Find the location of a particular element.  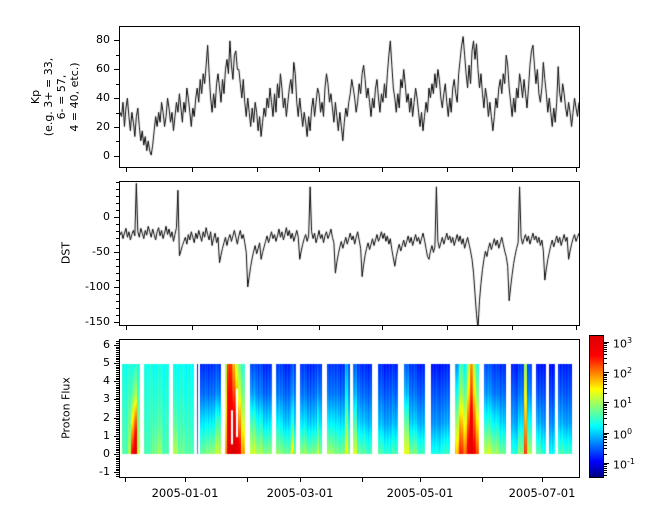

x-axis-date-label: 2005-05-01 is located at coordinates (420, 493).